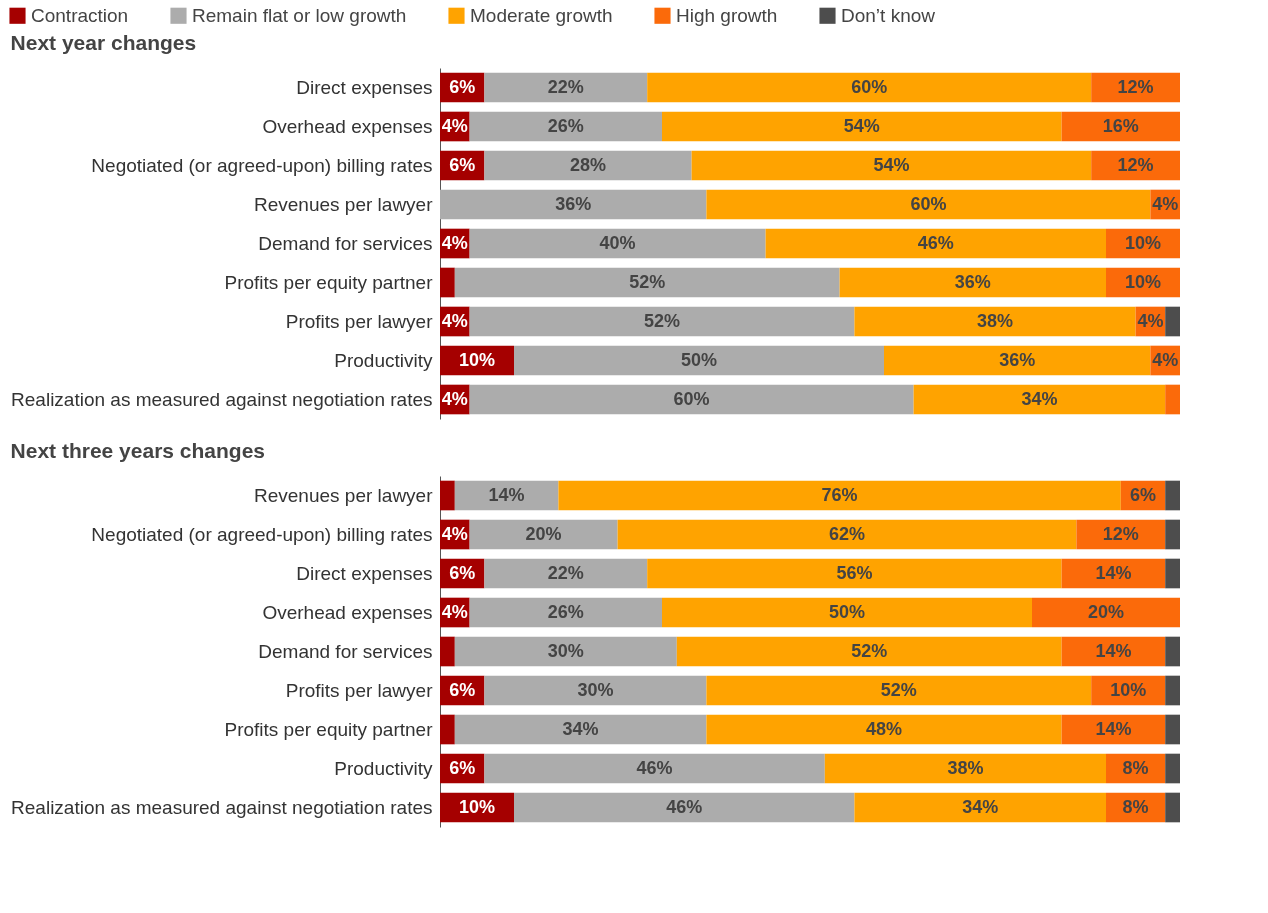  Describe the element at coordinates (588, 164) in the screenshot. I see `data-label: 28%` at that location.